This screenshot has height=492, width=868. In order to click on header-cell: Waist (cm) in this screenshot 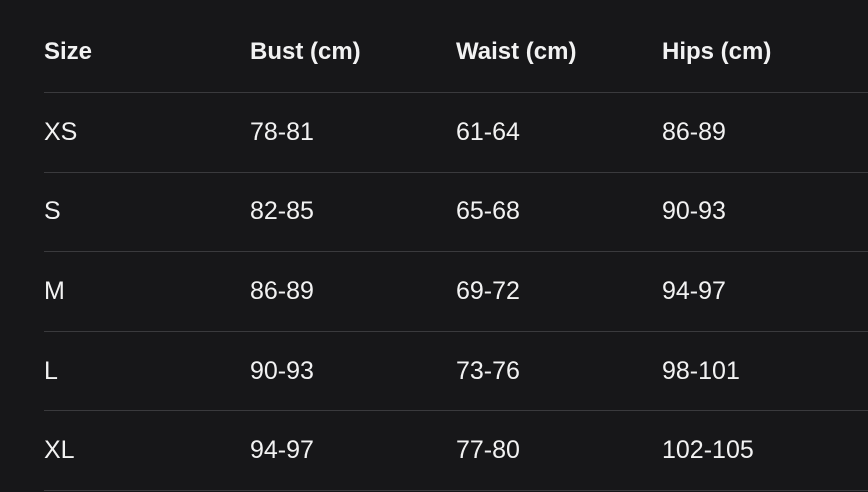, I will do `click(516, 51)`.